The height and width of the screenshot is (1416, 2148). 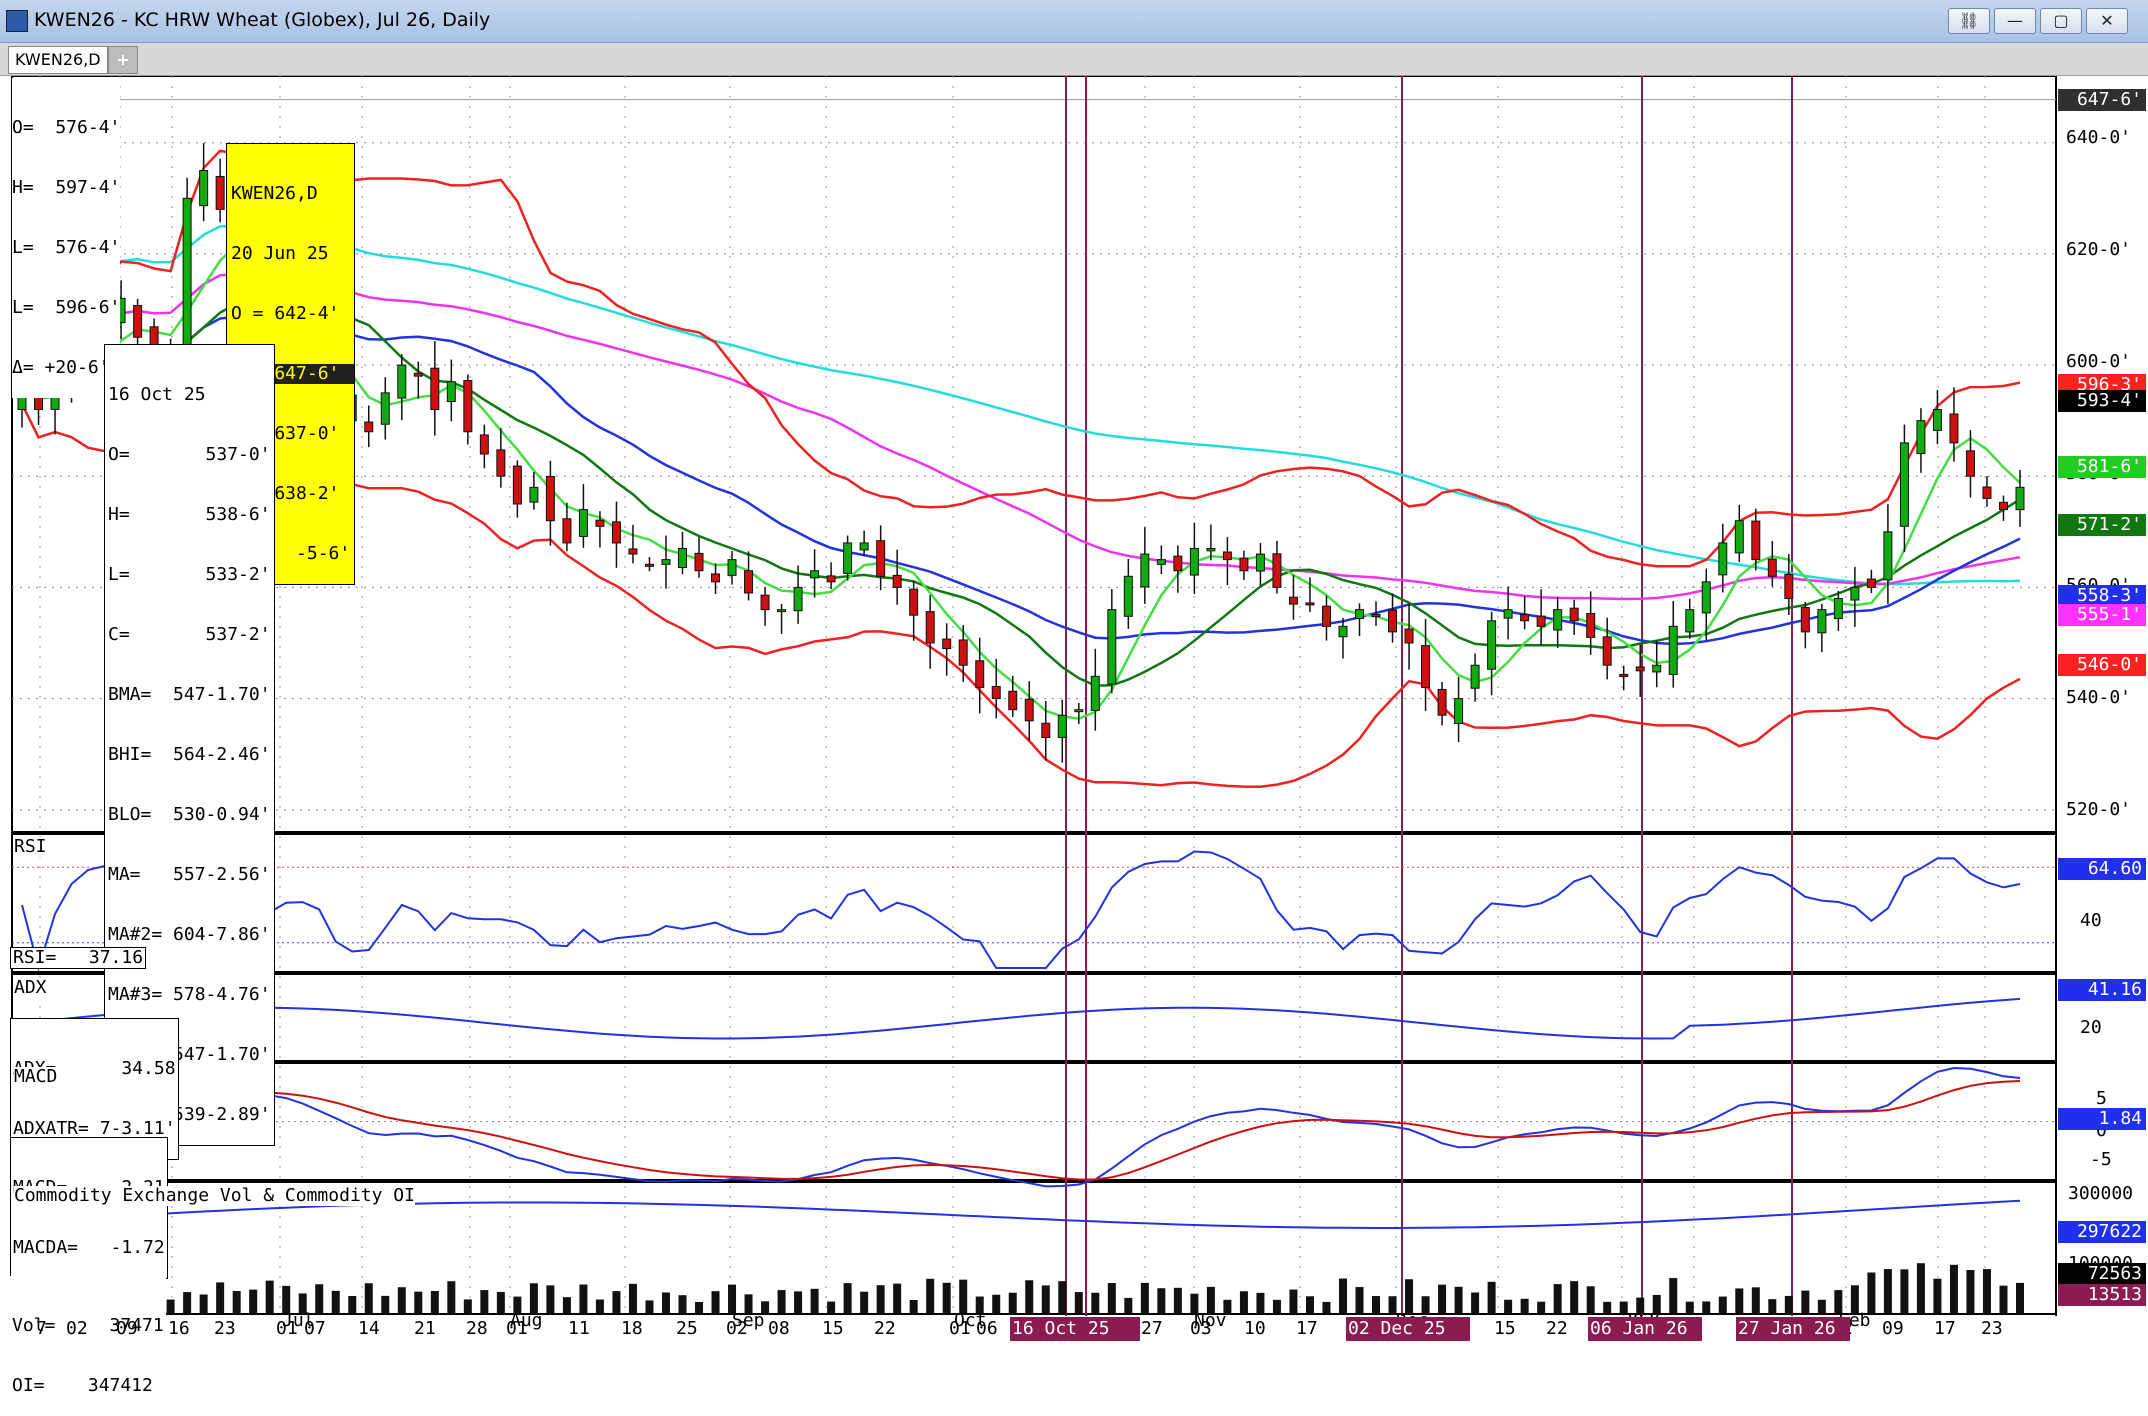 I want to click on event-date-label: 27 Jan 26, so click(x=1793, y=1329).